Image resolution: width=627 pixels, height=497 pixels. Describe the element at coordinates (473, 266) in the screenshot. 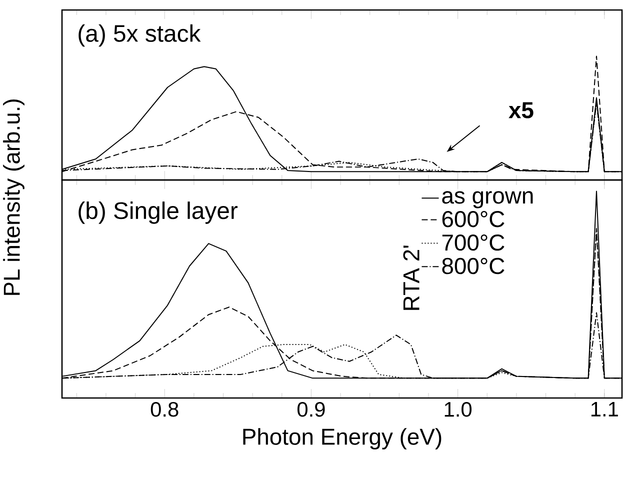

I see `legend-label: 800°C` at that location.